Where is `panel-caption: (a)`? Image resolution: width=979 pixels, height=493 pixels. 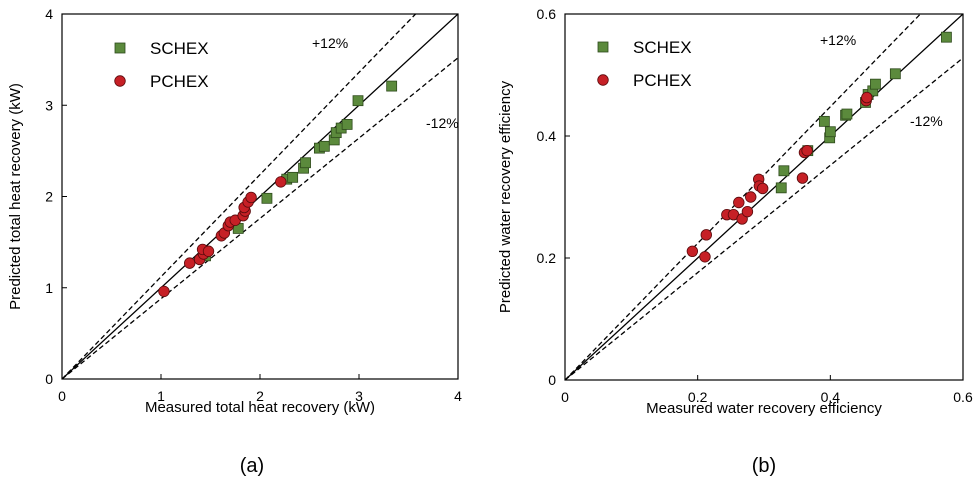 panel-caption: (a) is located at coordinates (252, 466).